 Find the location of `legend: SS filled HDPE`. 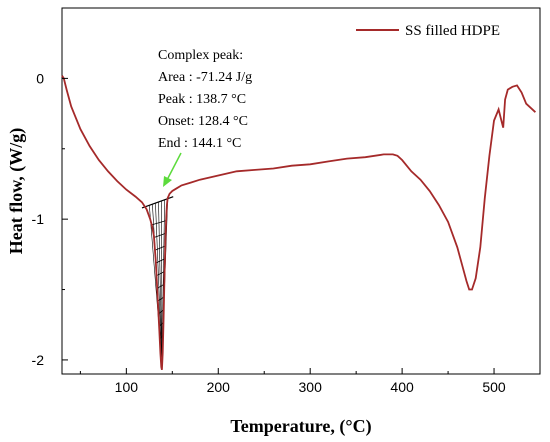

legend: SS filled HDPE is located at coordinates (428, 31).